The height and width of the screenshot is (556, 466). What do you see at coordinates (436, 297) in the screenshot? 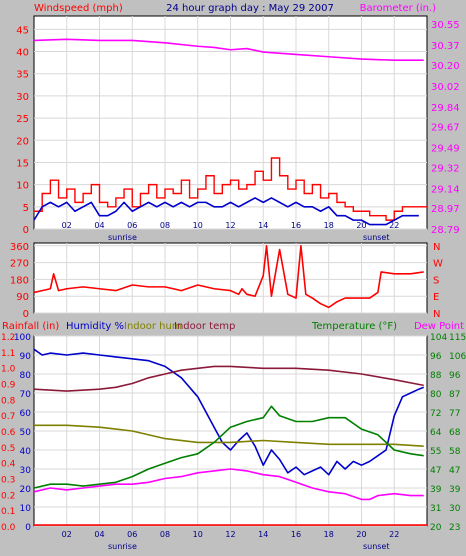
I see `compass-label: E` at bounding box center [436, 297].